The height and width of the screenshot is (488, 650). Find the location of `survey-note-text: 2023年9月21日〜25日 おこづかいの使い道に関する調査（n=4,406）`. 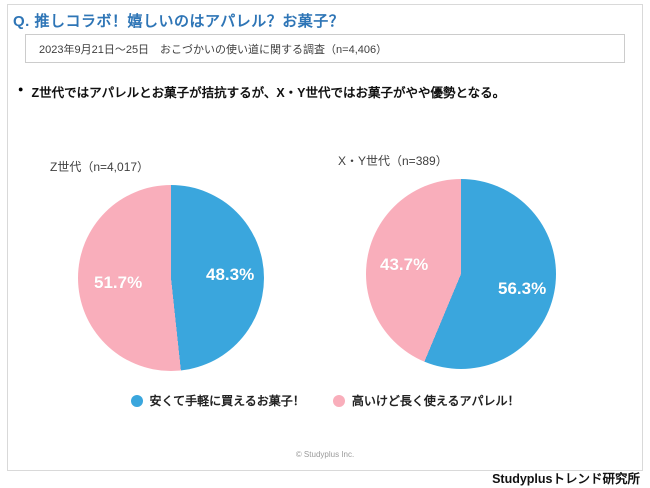

survey-note-text: 2023年9月21日〜25日 おこづかいの使い道に関する調査（n=4,406） is located at coordinates (213, 49).